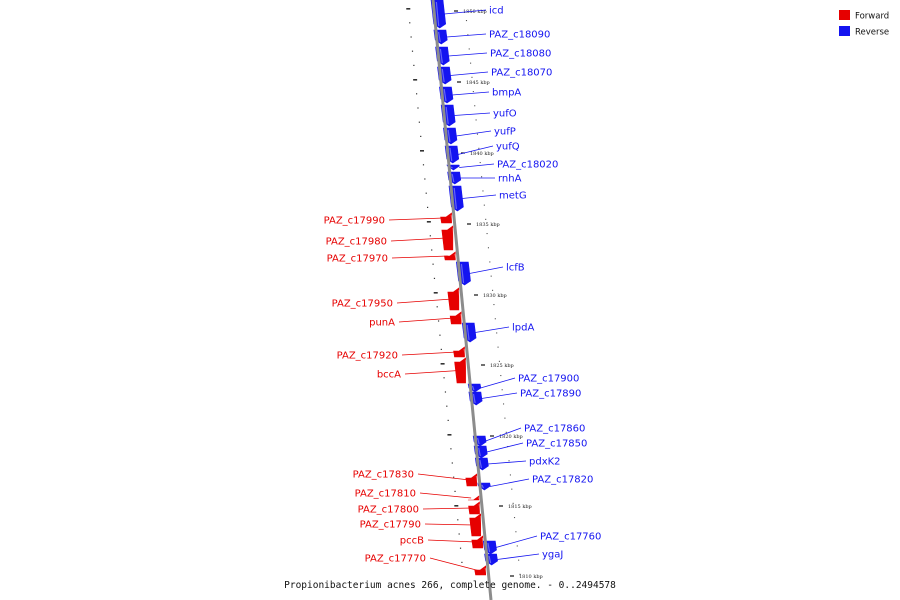 The image size is (900, 600). I want to click on gene-label-punA: punA, so click(382, 323).